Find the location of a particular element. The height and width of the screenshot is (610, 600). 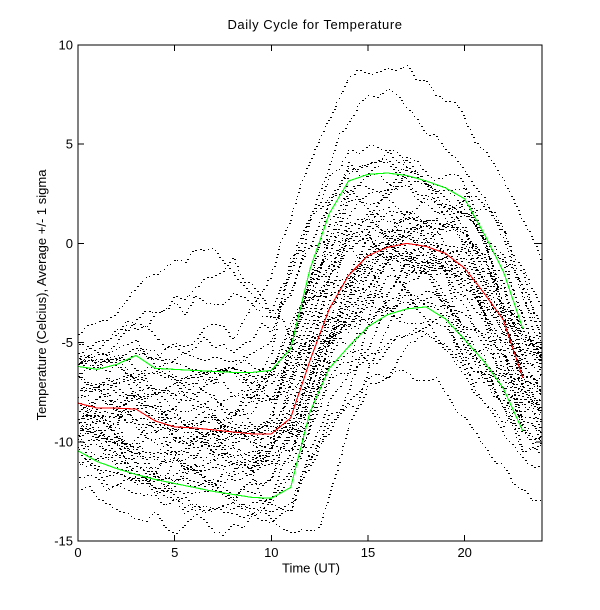

svg-text: -5 is located at coordinates (67, 342).